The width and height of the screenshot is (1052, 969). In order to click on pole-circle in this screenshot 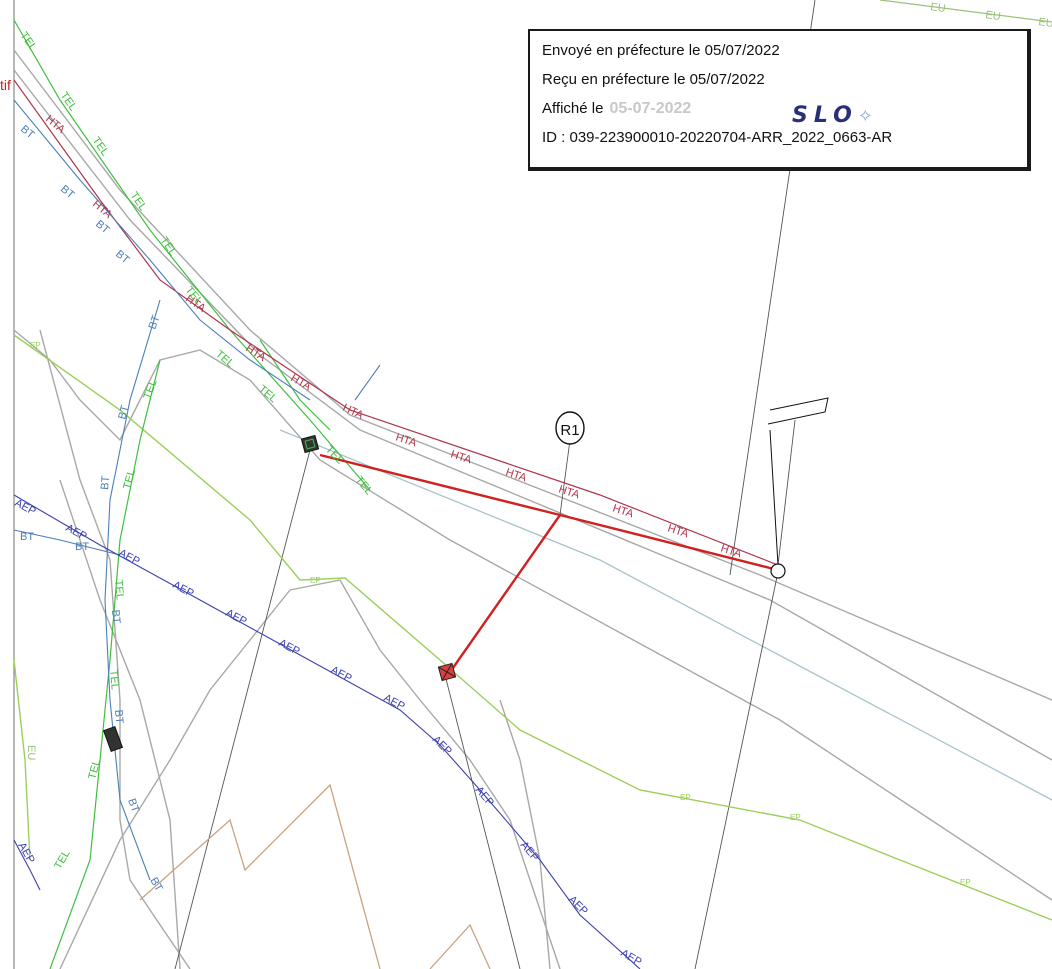, I will do `click(778, 571)`.